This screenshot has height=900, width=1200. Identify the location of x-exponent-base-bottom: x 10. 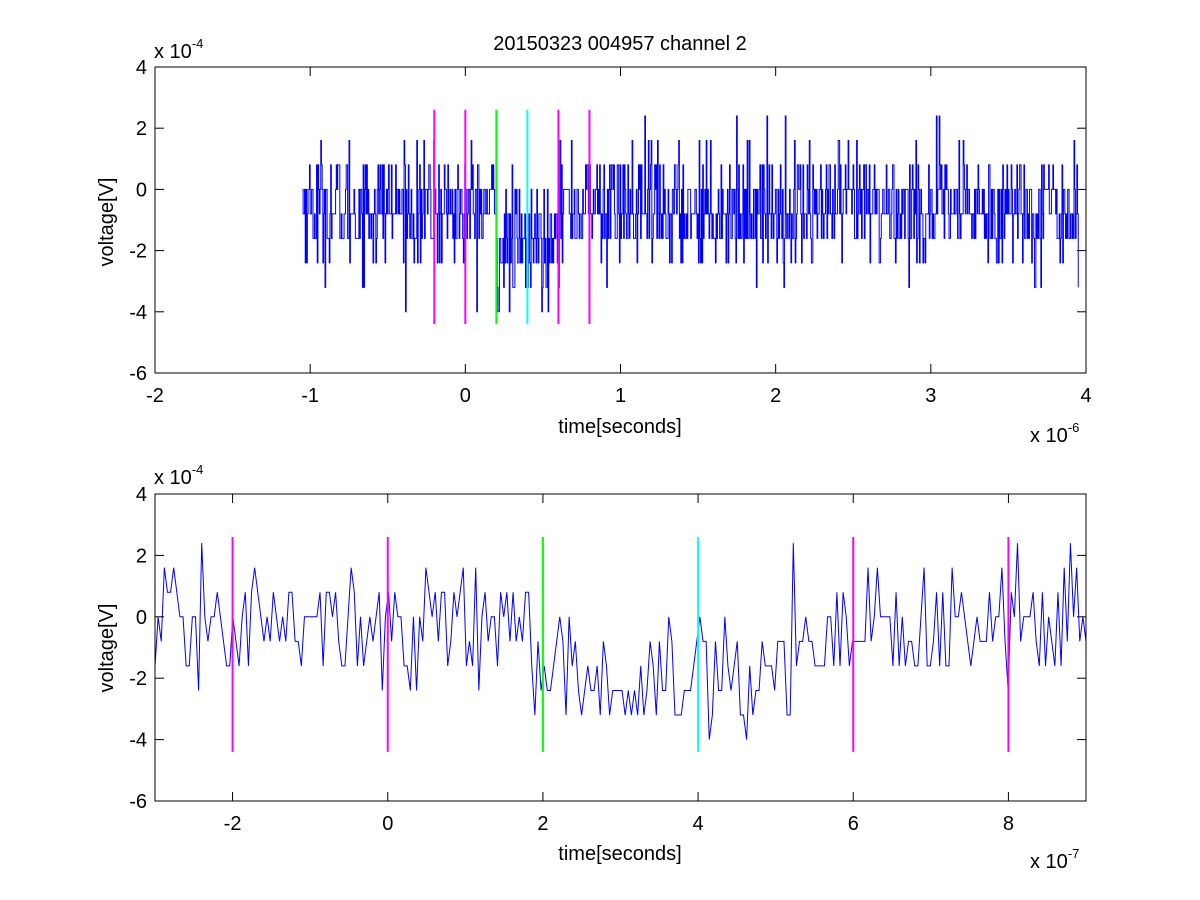
(1049, 862).